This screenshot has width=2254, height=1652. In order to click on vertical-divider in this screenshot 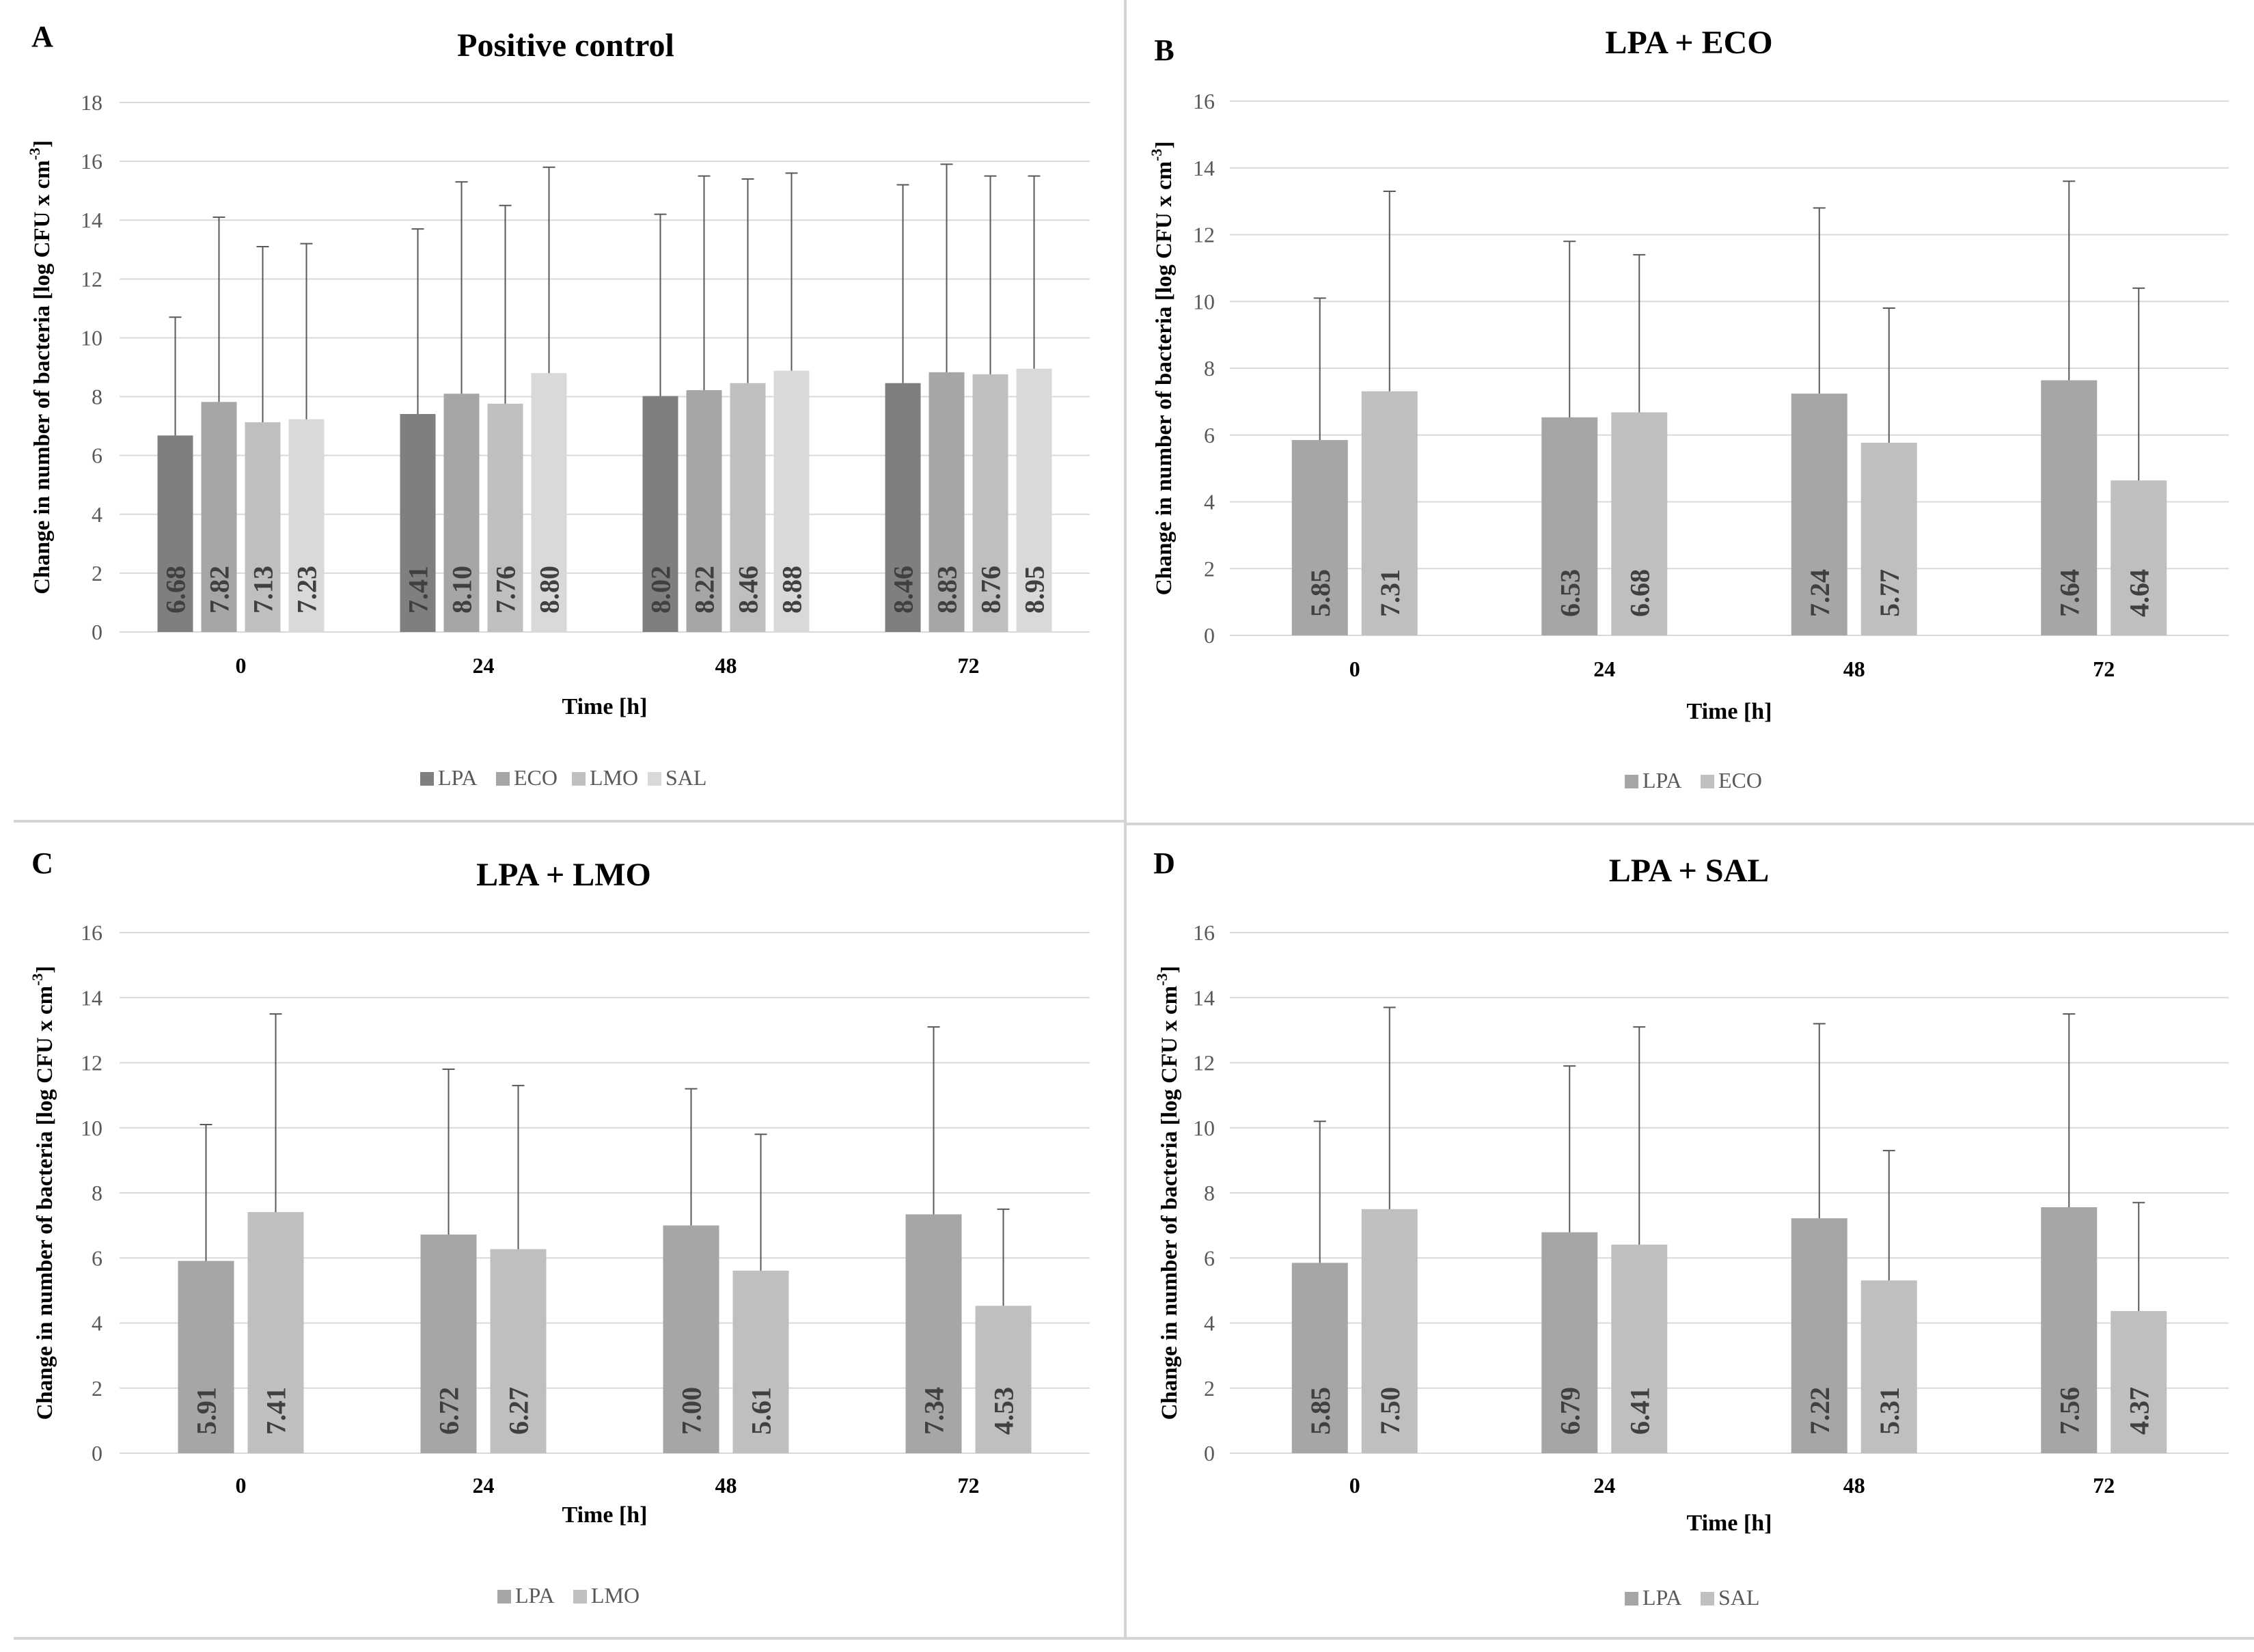, I will do `click(1125, 820)`.